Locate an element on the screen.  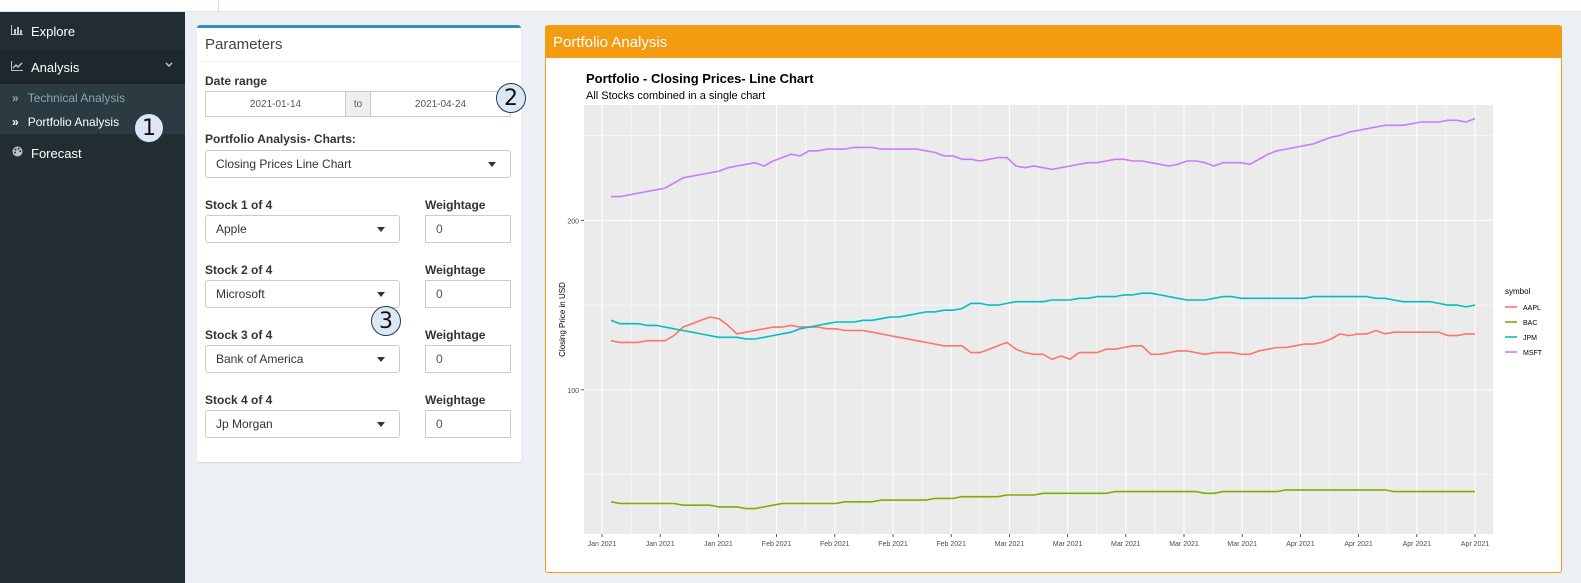
top-bar is located at coordinates (790, 6).